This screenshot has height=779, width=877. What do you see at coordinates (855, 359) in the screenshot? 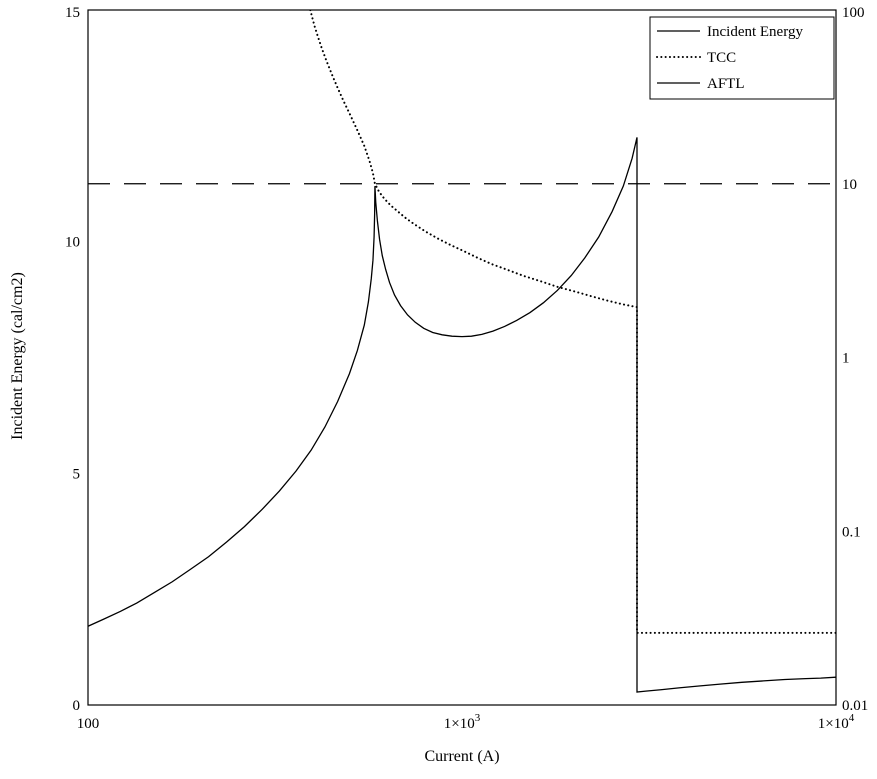
I see `y-right-axis: 0.01 0.1 1 10 100` at bounding box center [855, 359].